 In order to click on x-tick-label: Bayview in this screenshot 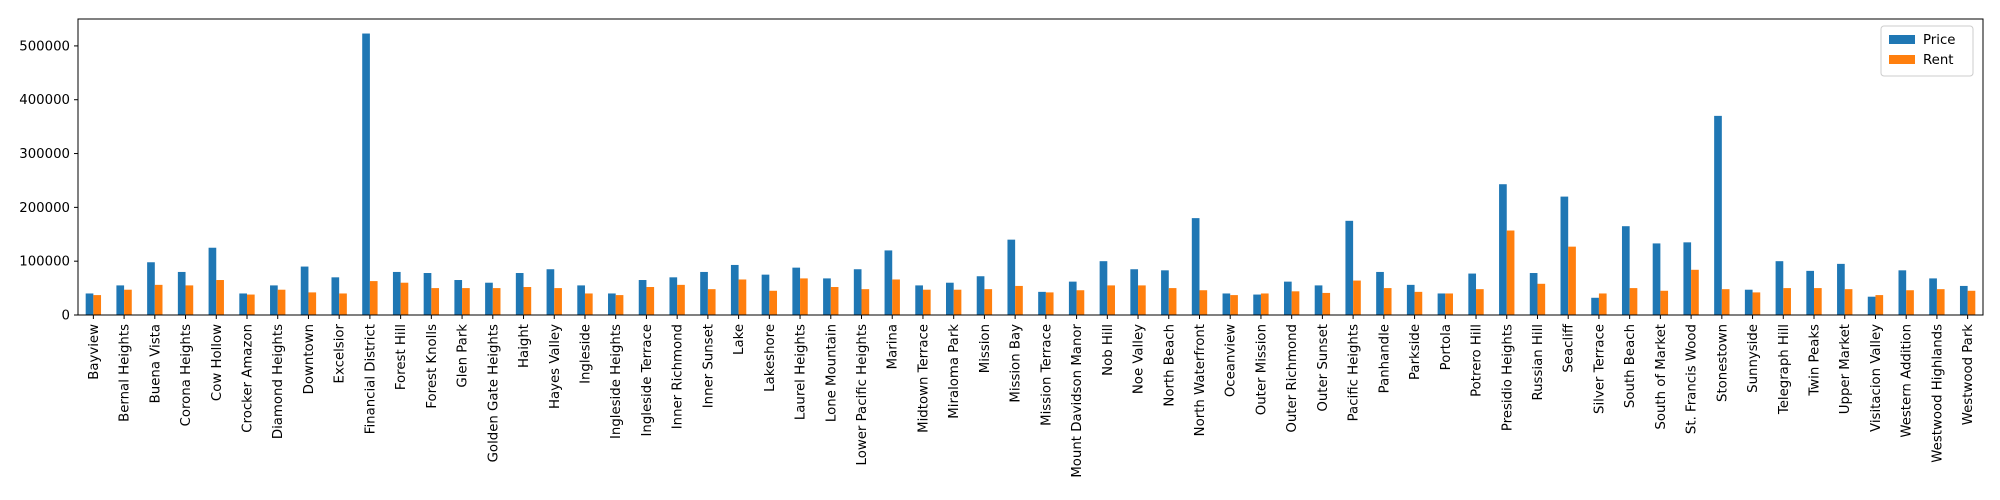, I will do `click(94, 352)`.